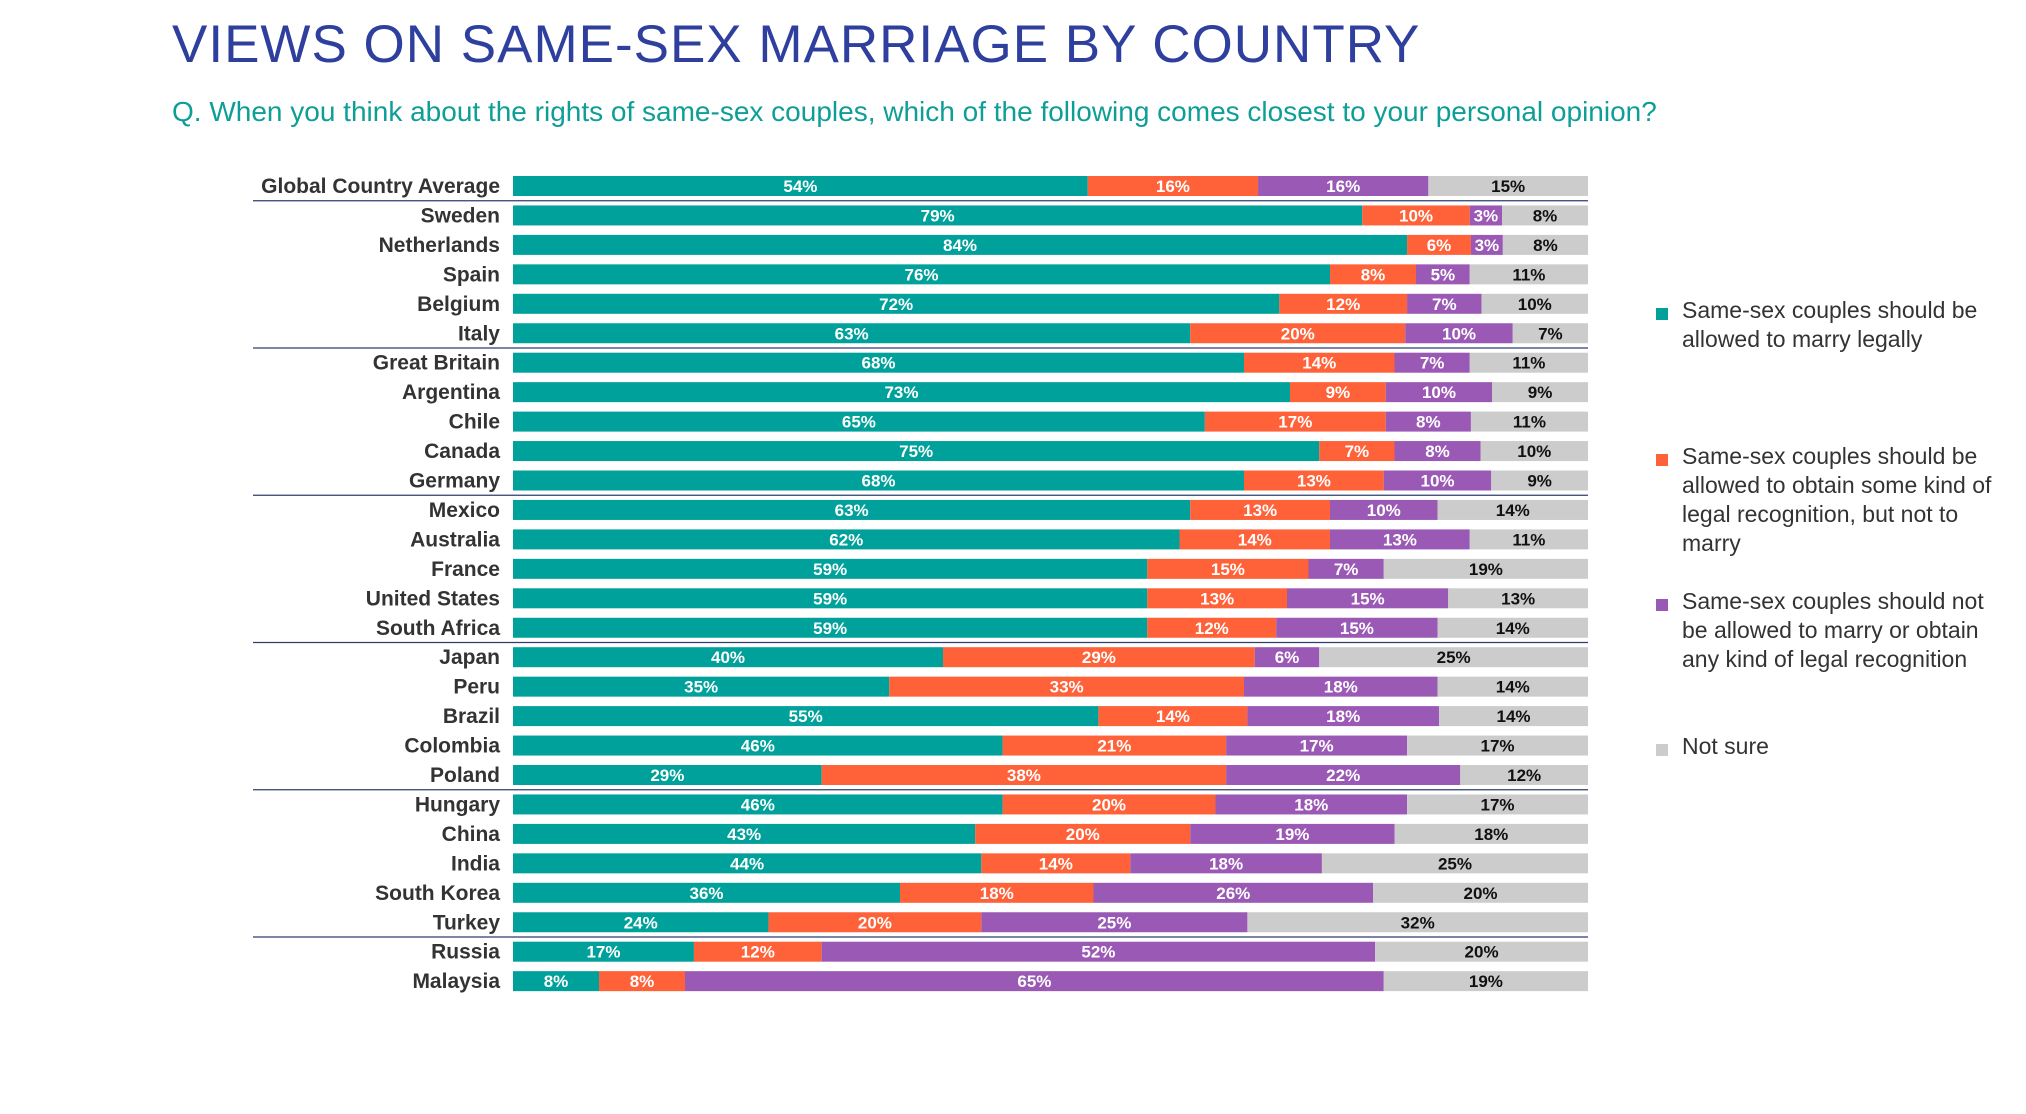 This screenshot has width=2026, height=1114. I want to click on data-label: 9%, so click(1539, 481).